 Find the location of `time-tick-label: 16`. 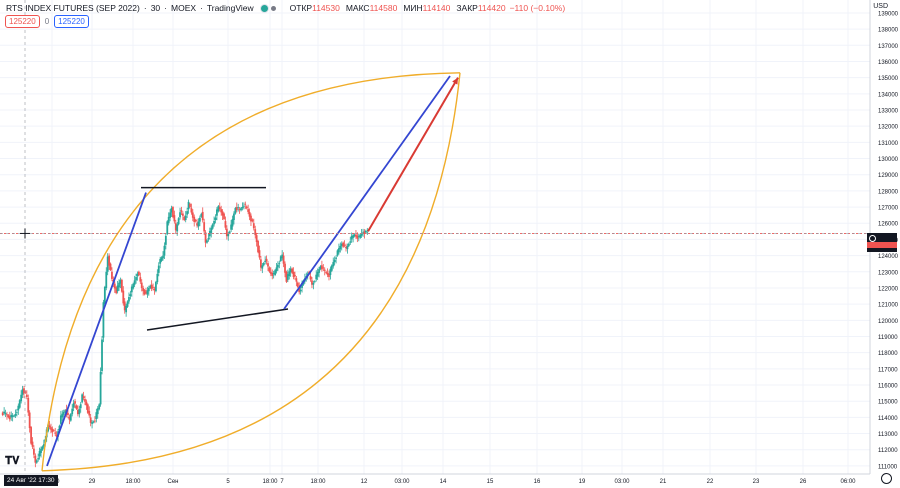

time-tick-label: 16 is located at coordinates (537, 482).